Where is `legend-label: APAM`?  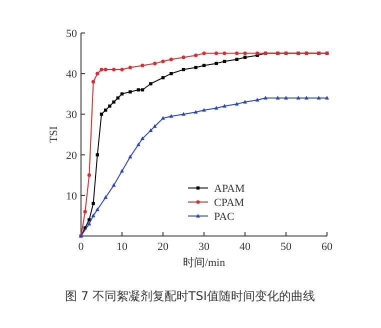 legend-label: APAM is located at coordinates (229, 189).